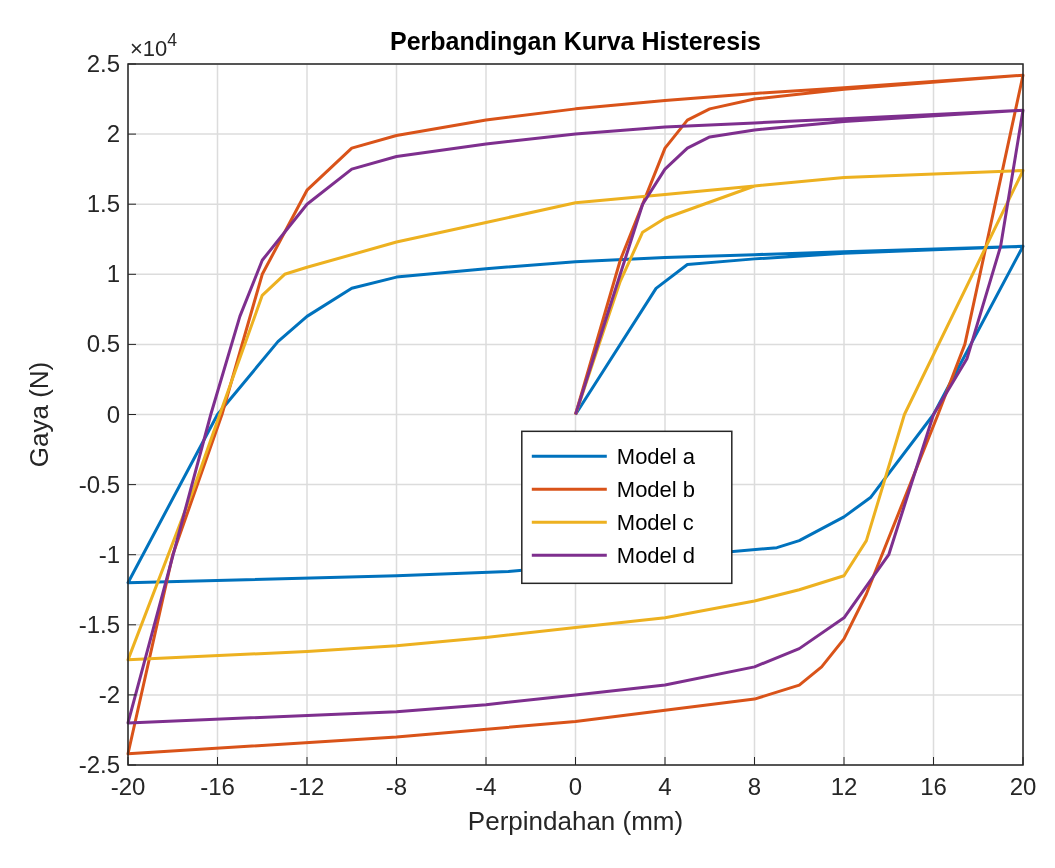 This screenshot has height=868, width=1055. I want to click on legend-label: Model d, so click(656, 556).